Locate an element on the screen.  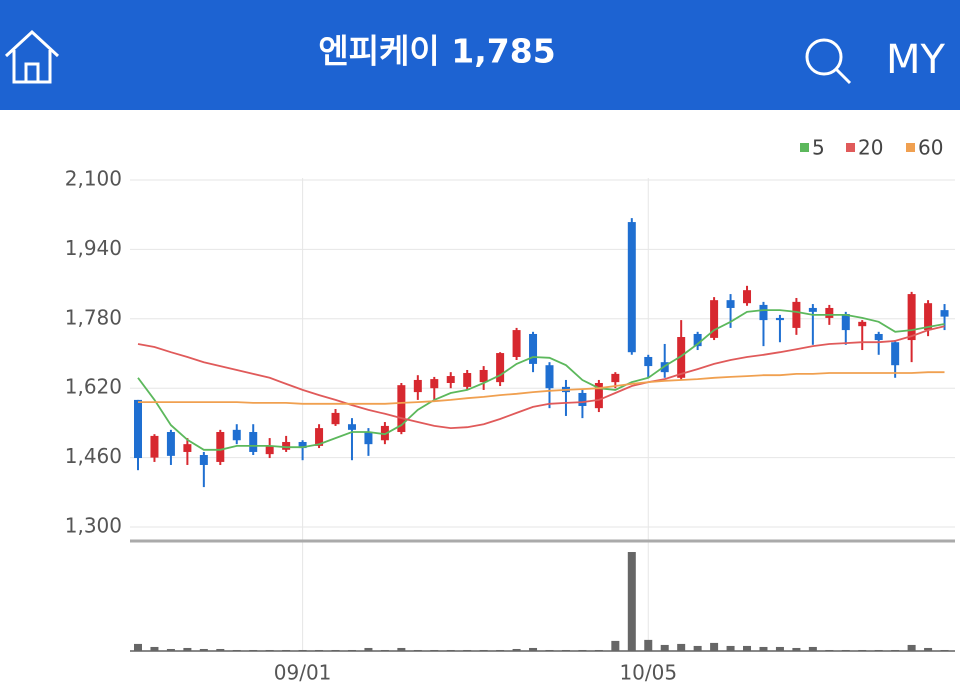
search-button is located at coordinates (828, 61).